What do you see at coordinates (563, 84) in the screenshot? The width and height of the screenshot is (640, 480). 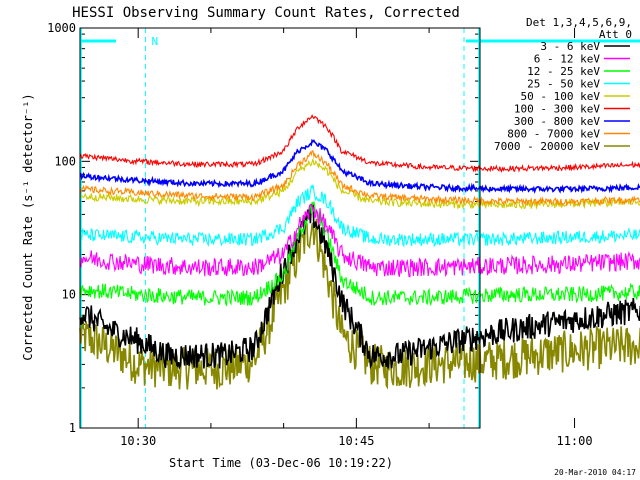 I see `legend-entry-label: 25 - 50 keV` at bounding box center [563, 84].